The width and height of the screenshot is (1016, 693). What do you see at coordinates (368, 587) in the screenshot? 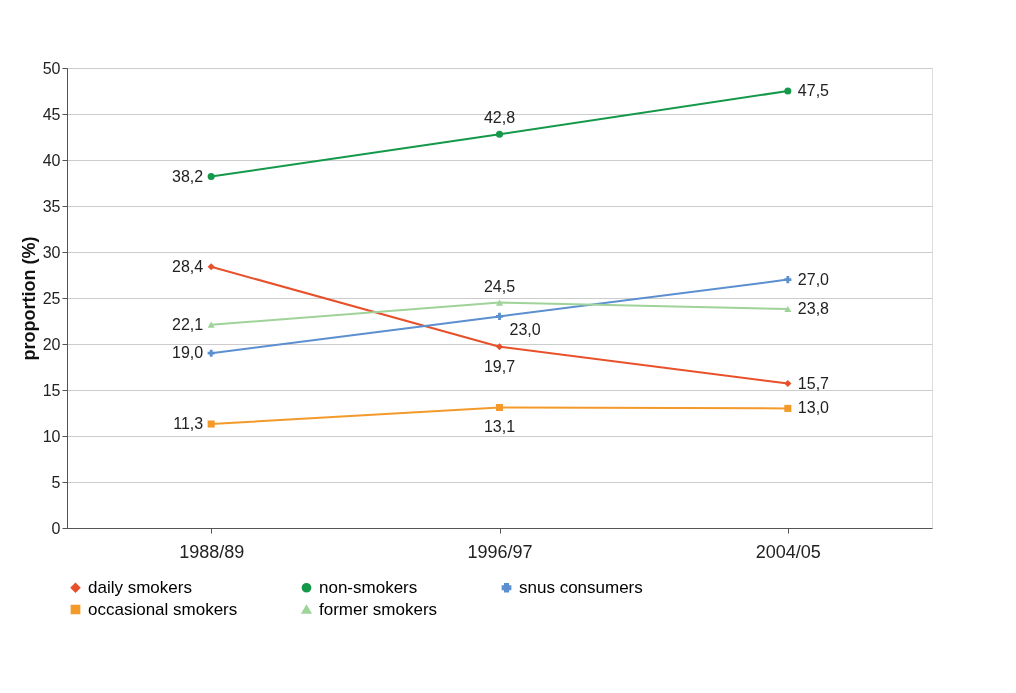
I see `legend-label: non-smokers` at bounding box center [368, 587].